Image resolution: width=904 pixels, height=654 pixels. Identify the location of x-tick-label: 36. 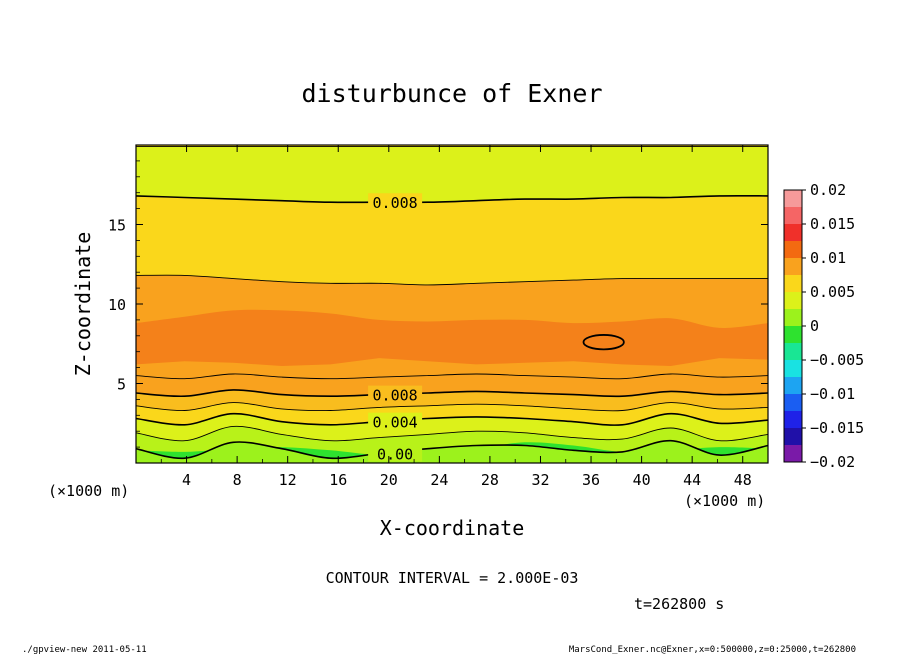
(591, 480).